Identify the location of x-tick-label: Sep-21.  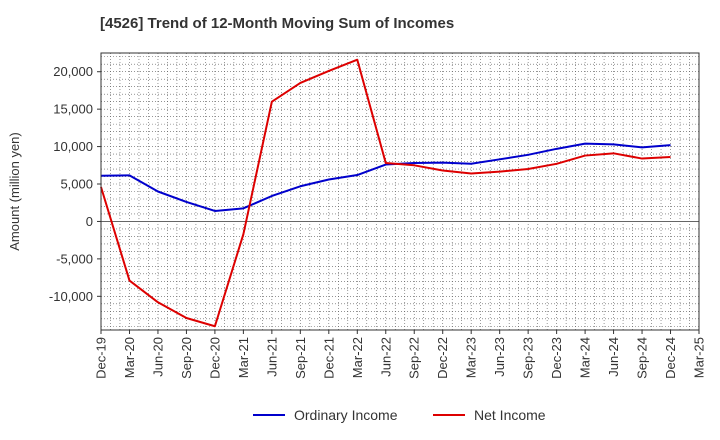
(300, 358).